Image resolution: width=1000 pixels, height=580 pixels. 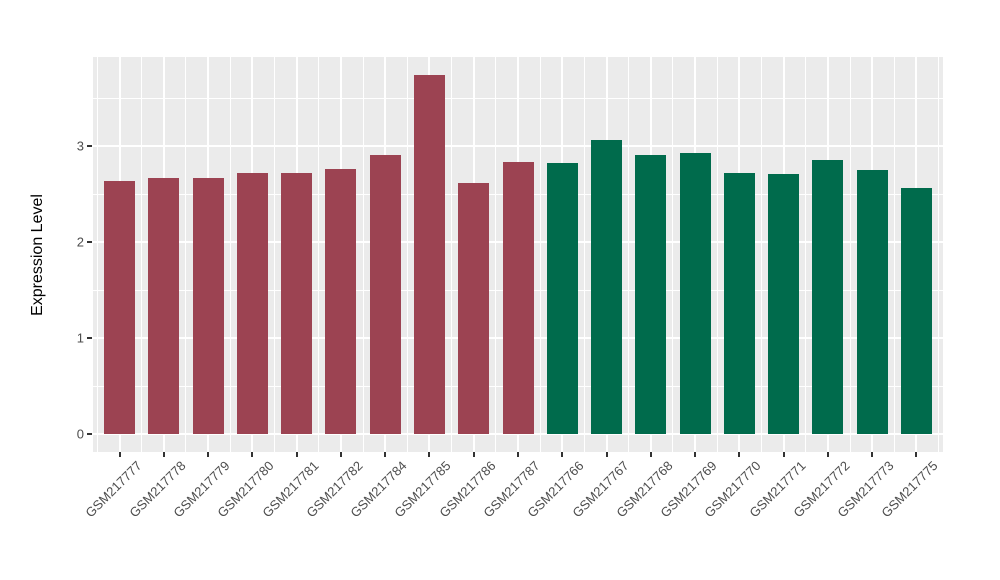 I want to click on gridline-horizontal-minor, so click(x=518, y=99).